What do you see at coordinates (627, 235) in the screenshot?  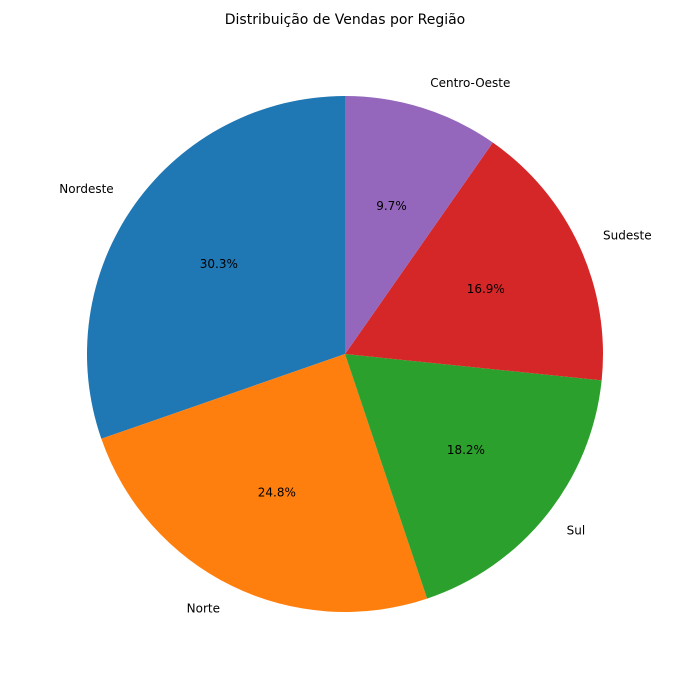 I see `category-label-sudeste: Sudeste` at bounding box center [627, 235].